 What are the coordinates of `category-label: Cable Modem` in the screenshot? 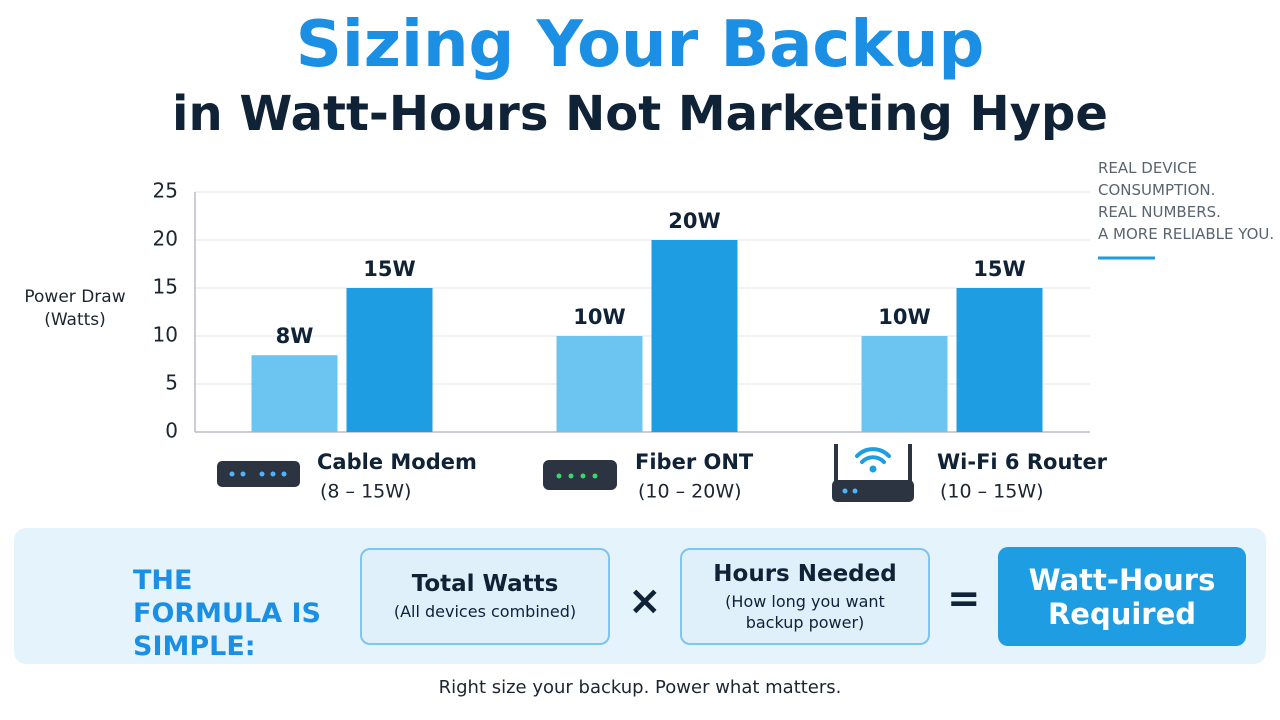 It's located at (397, 462).